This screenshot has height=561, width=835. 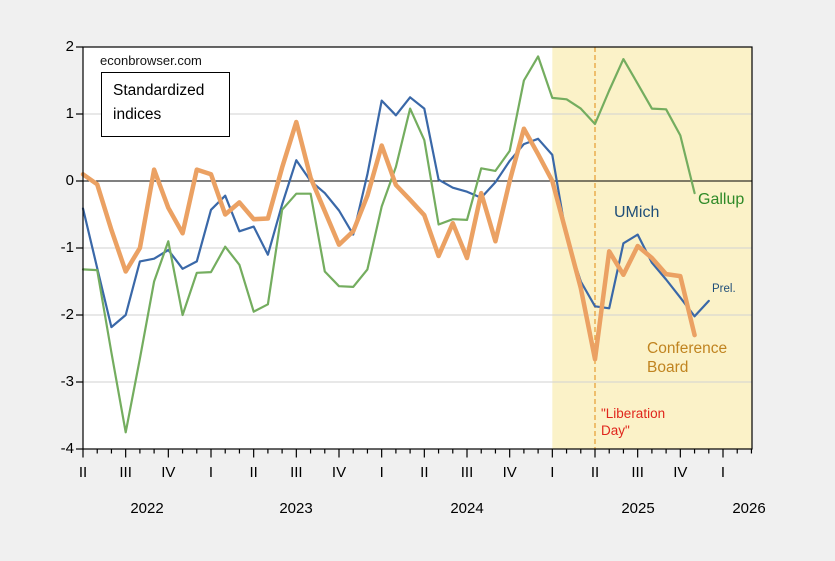 What do you see at coordinates (69, 113) in the screenshot?
I see `y-tick-label: 1` at bounding box center [69, 113].